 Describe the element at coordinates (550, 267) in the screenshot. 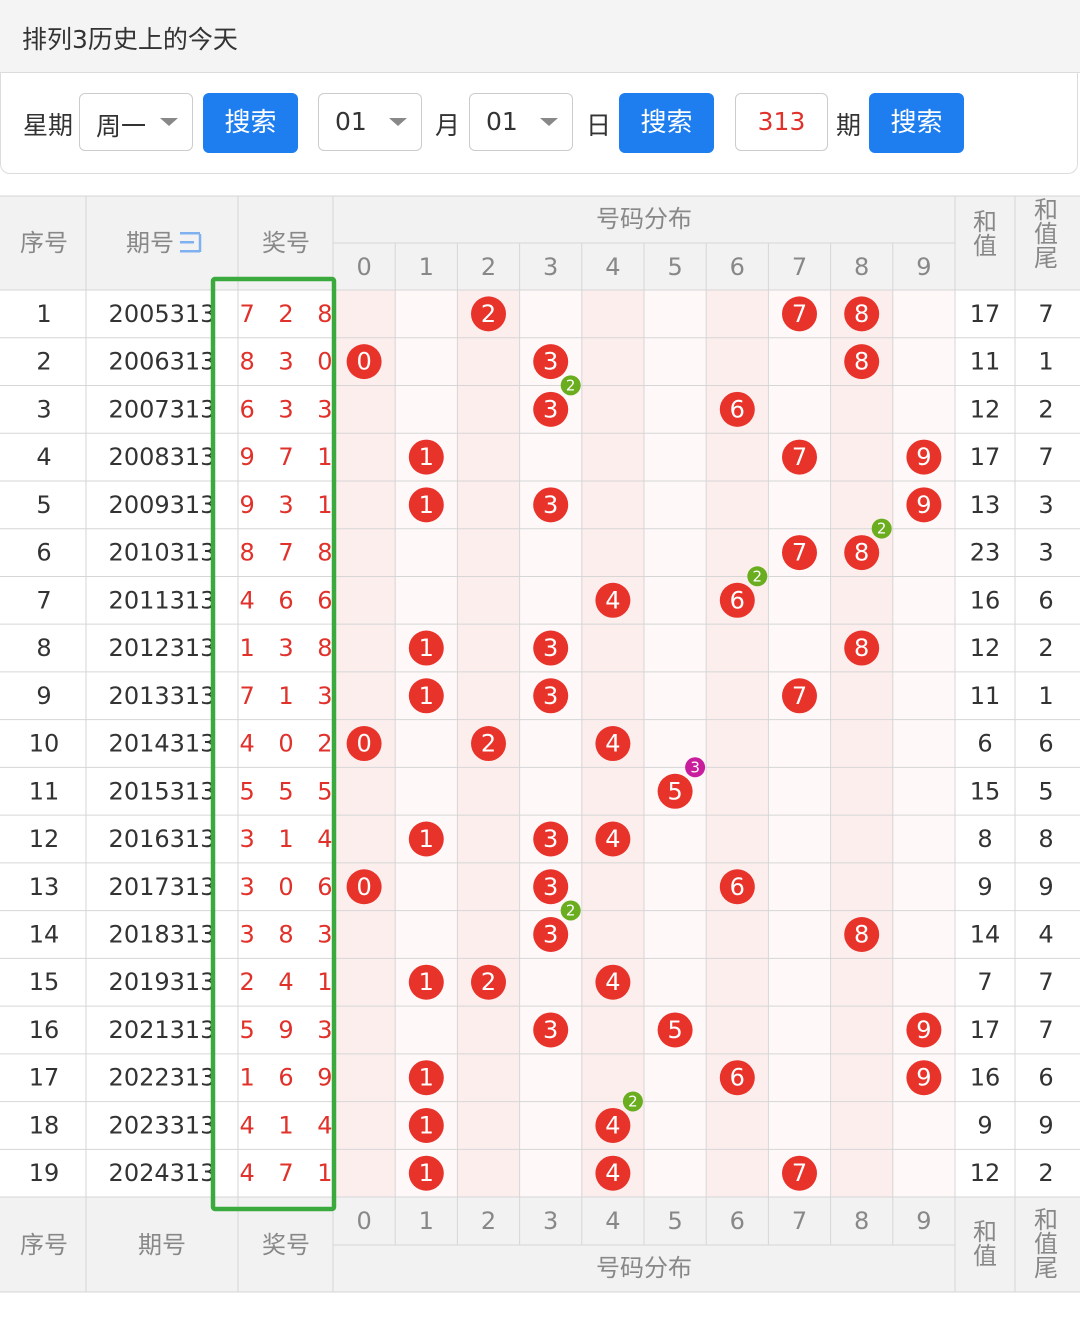

I see `digit-header: 3` at that location.